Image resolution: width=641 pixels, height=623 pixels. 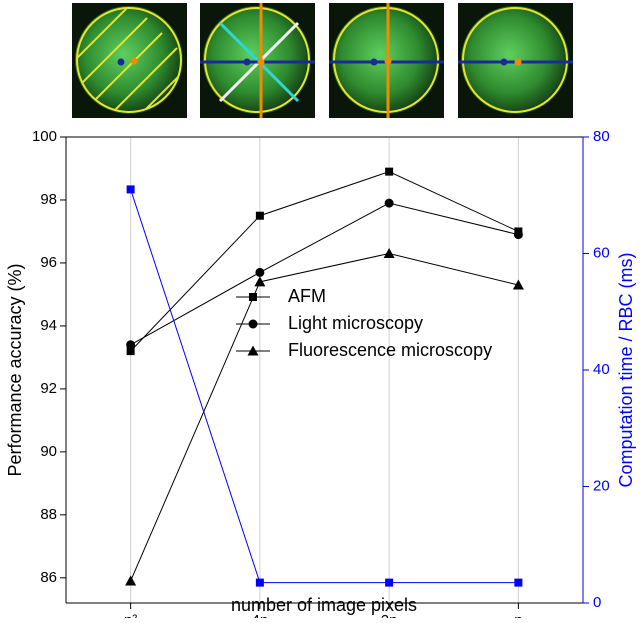 I want to click on y2-tick-label: 0, so click(x=597, y=602).